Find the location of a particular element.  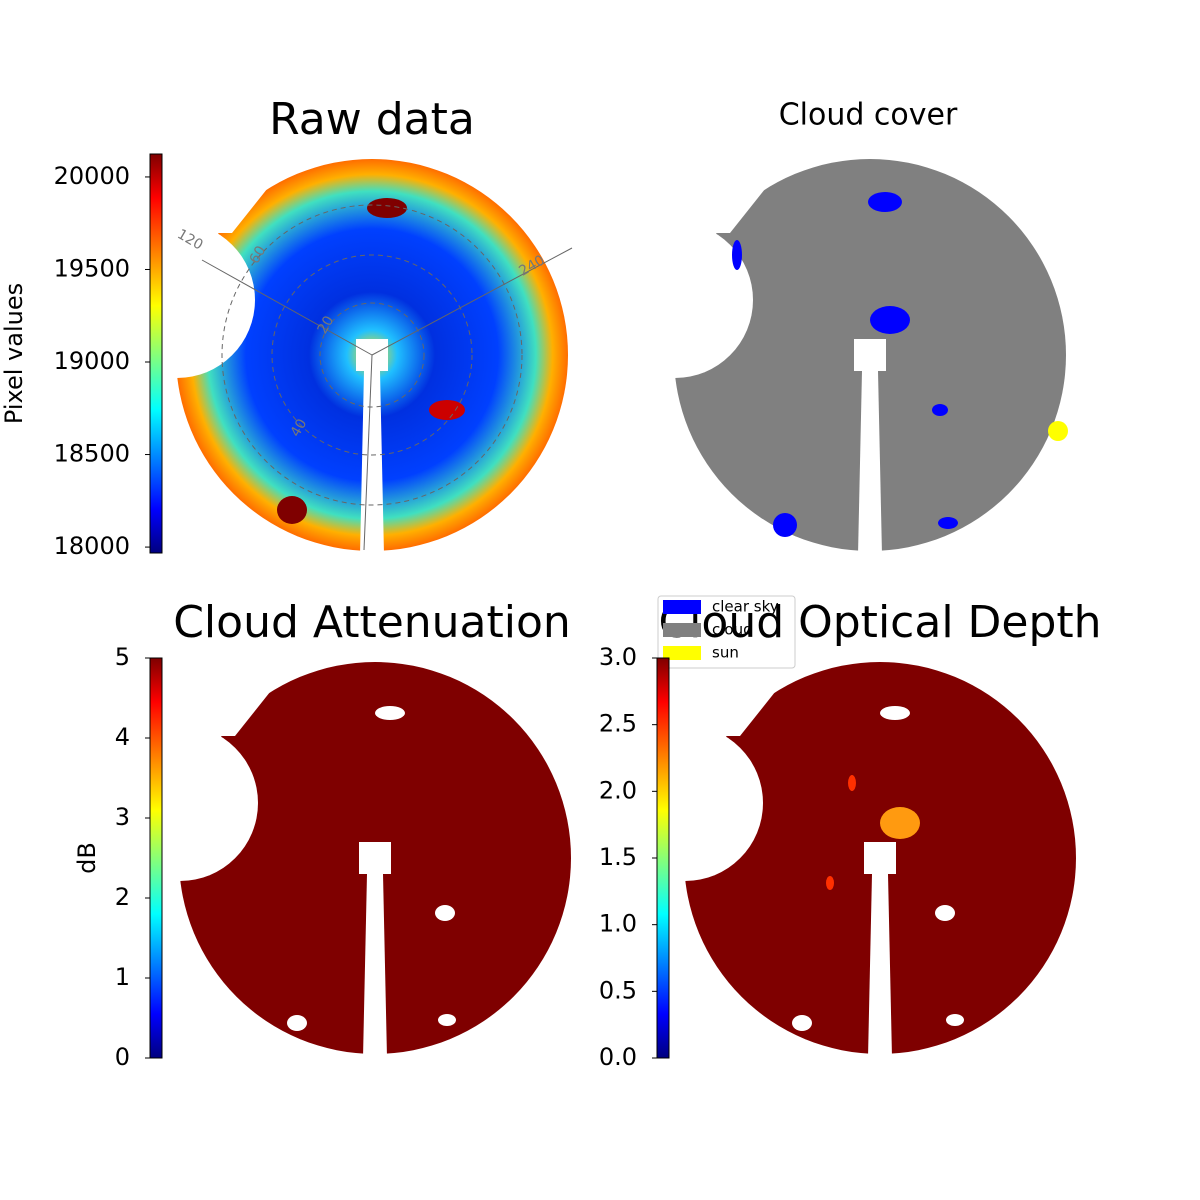

panel-raw: Raw data is located at coordinates (372, 329).